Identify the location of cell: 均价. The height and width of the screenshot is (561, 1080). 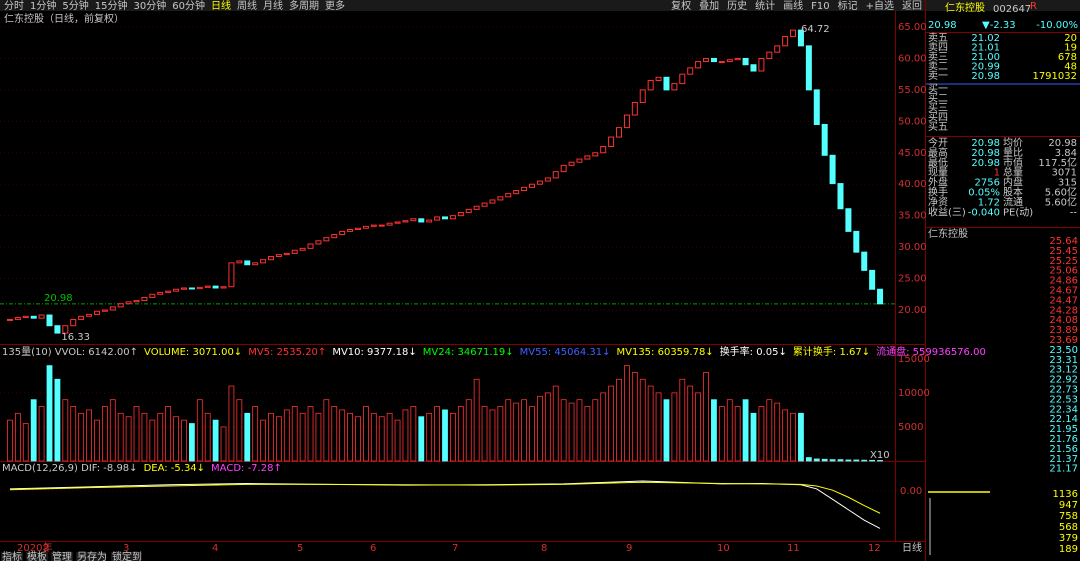
(1013, 143).